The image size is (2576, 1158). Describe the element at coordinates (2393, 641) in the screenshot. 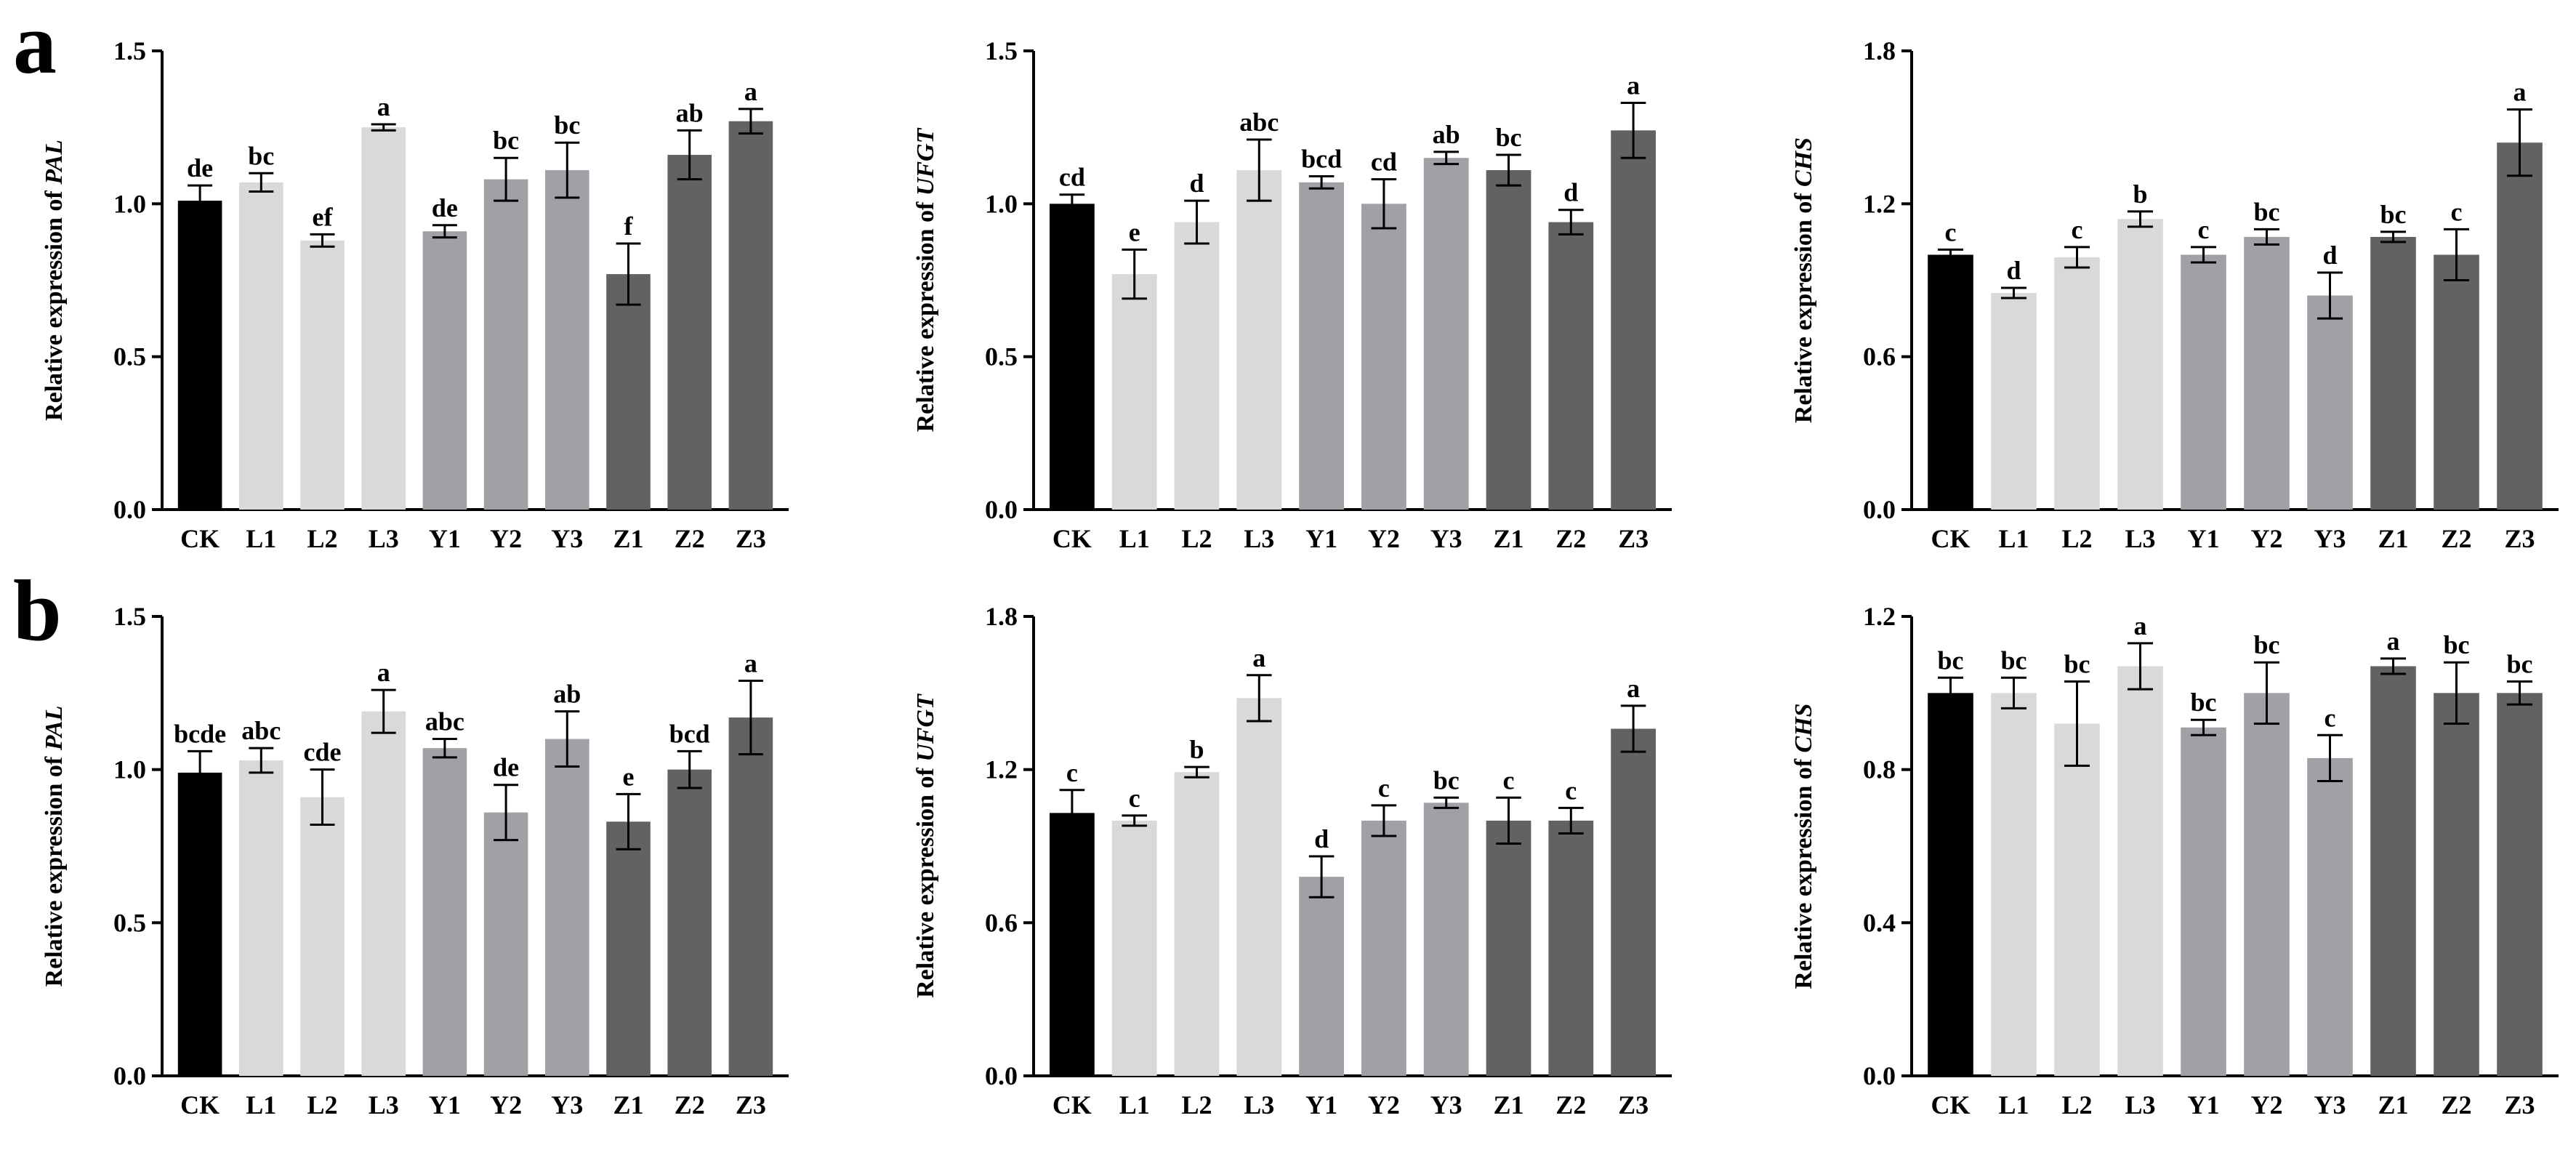

I see `significance-letter-z1: a` at that location.